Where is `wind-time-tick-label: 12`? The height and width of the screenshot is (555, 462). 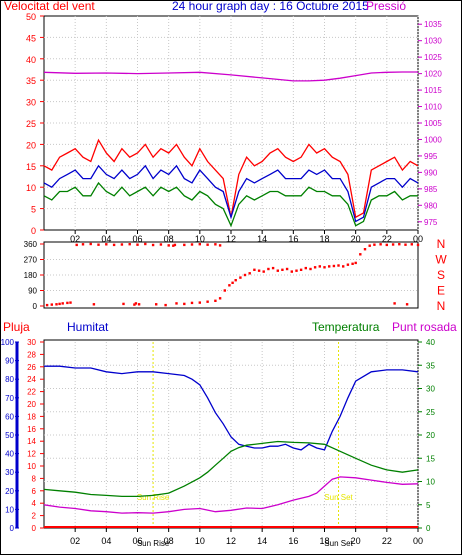 wind-time-tick-label: 12 is located at coordinates (231, 239).